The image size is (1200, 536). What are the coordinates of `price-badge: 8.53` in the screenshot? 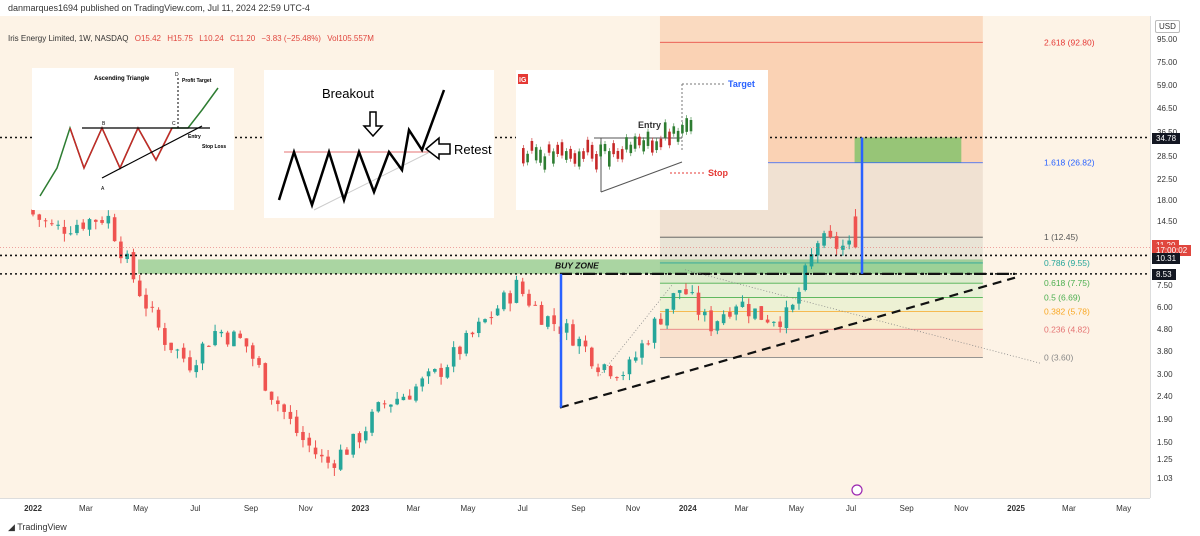 It's located at (1164, 274).